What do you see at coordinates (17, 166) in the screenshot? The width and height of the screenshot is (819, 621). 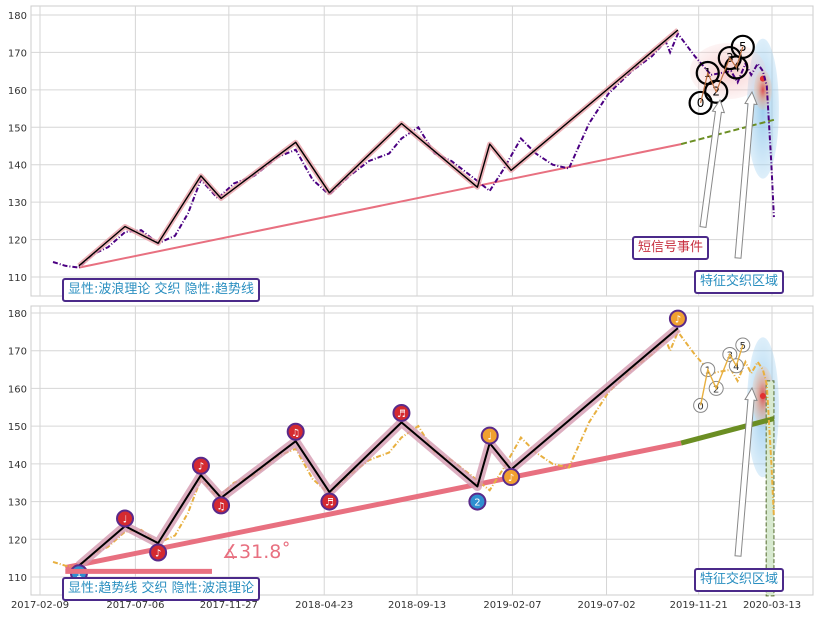 I see `top-y-tick-label: 140` at bounding box center [17, 166].